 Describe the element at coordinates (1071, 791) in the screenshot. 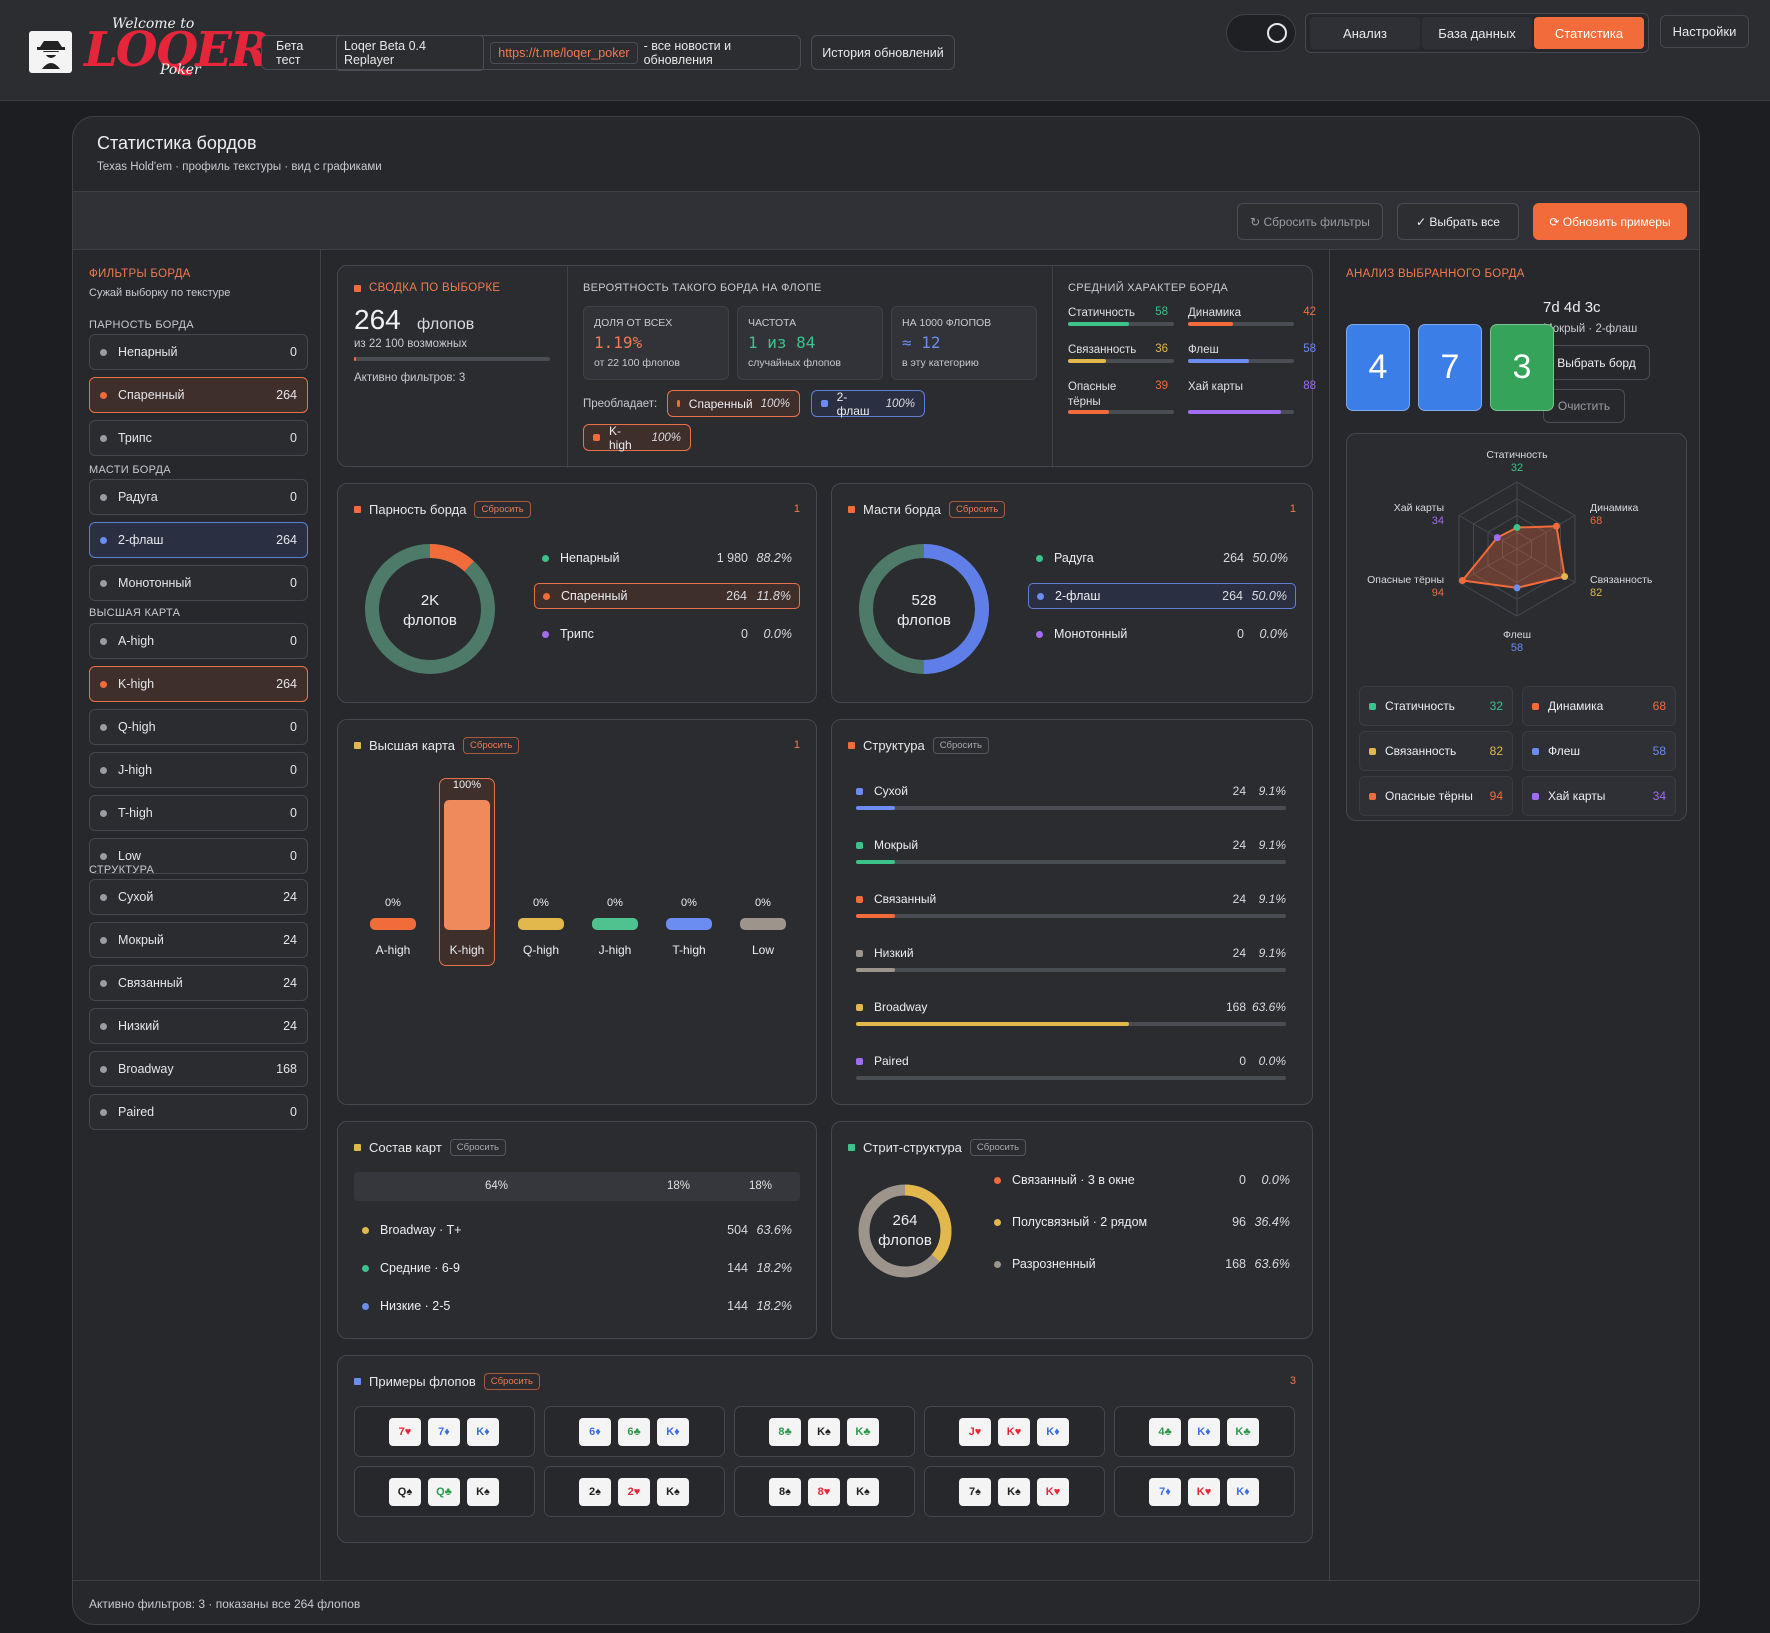

I see `structure-row: Сухой 24 9.1%` at that location.